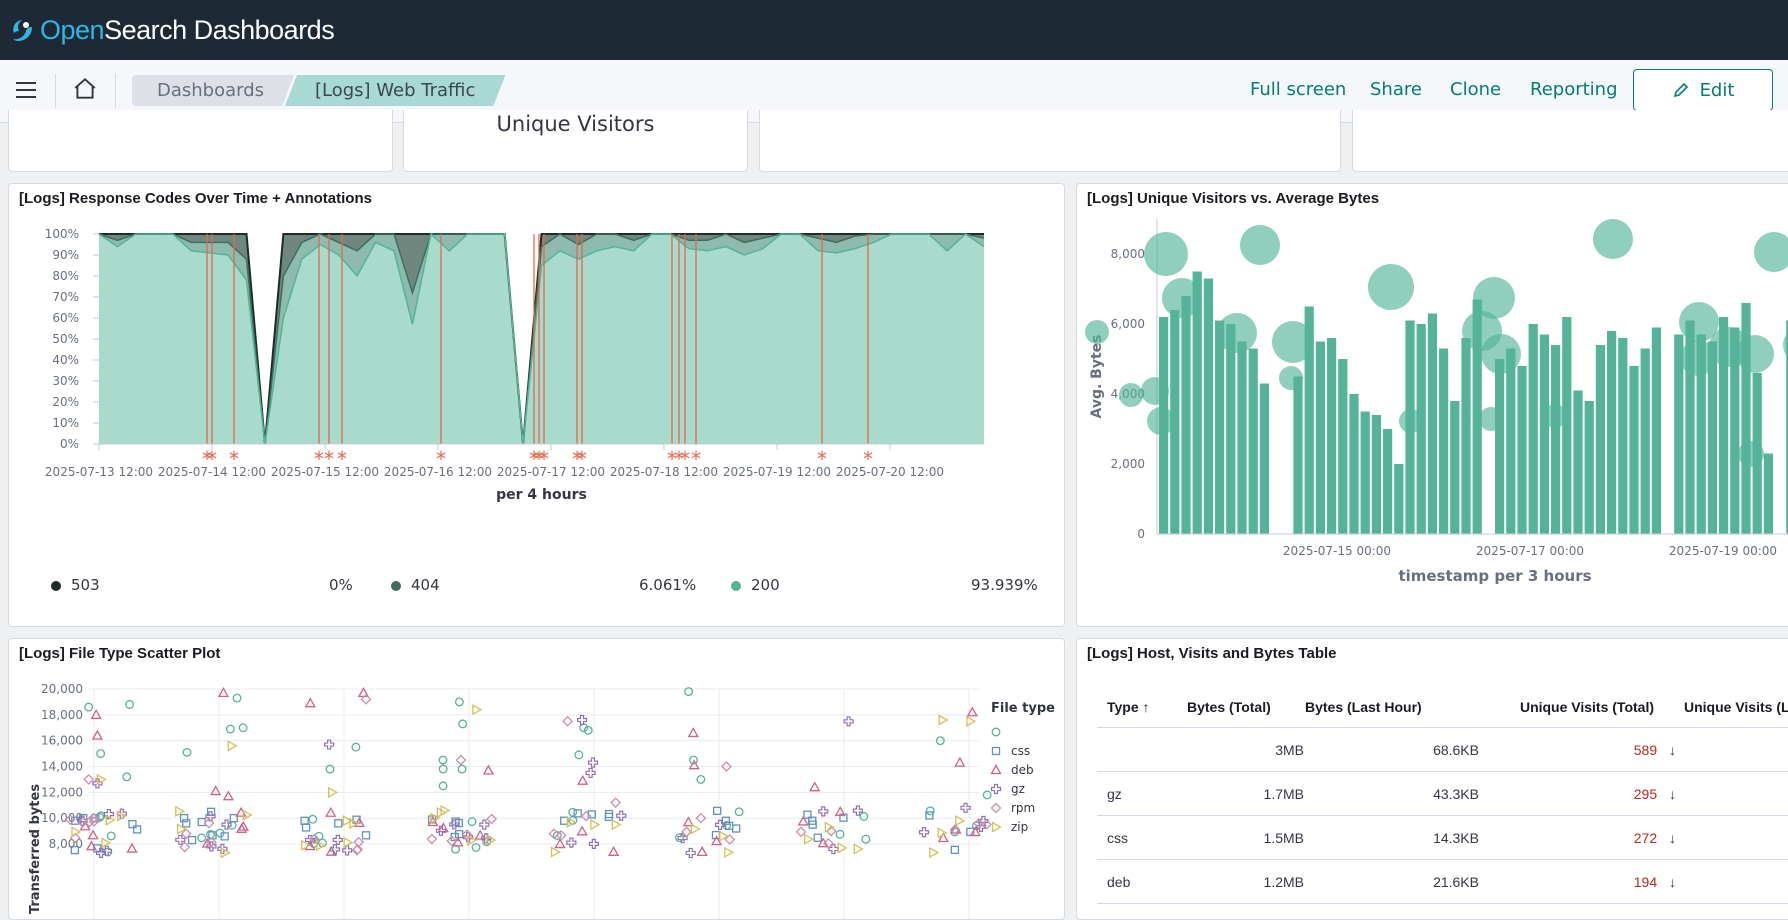  Describe the element at coordinates (415, 585) in the screenshot. I see `legend-item-404: 404` at that location.